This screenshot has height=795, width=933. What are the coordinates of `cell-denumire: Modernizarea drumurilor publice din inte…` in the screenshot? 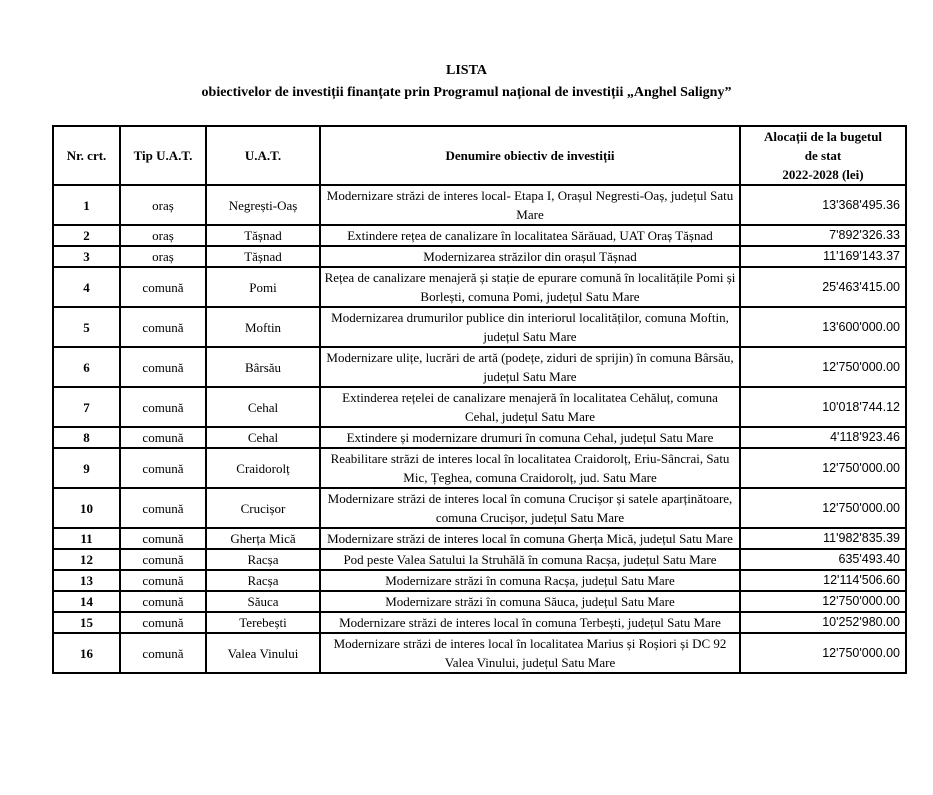 It's located at (530, 327).